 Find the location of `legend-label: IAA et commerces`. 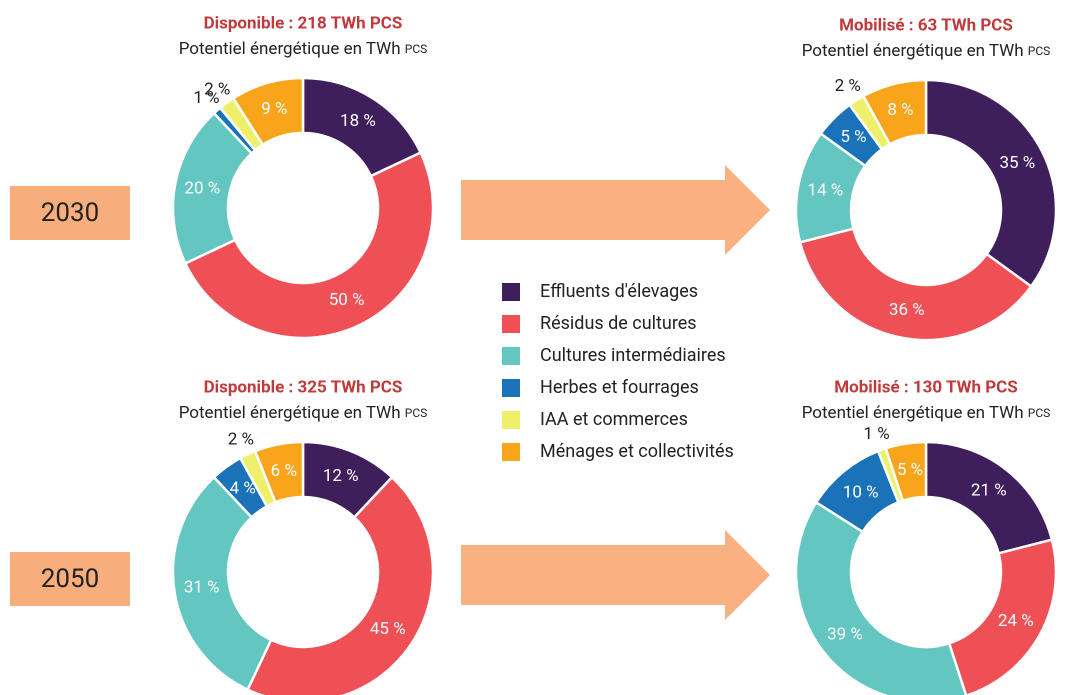

legend-label: IAA et commerces is located at coordinates (614, 419).